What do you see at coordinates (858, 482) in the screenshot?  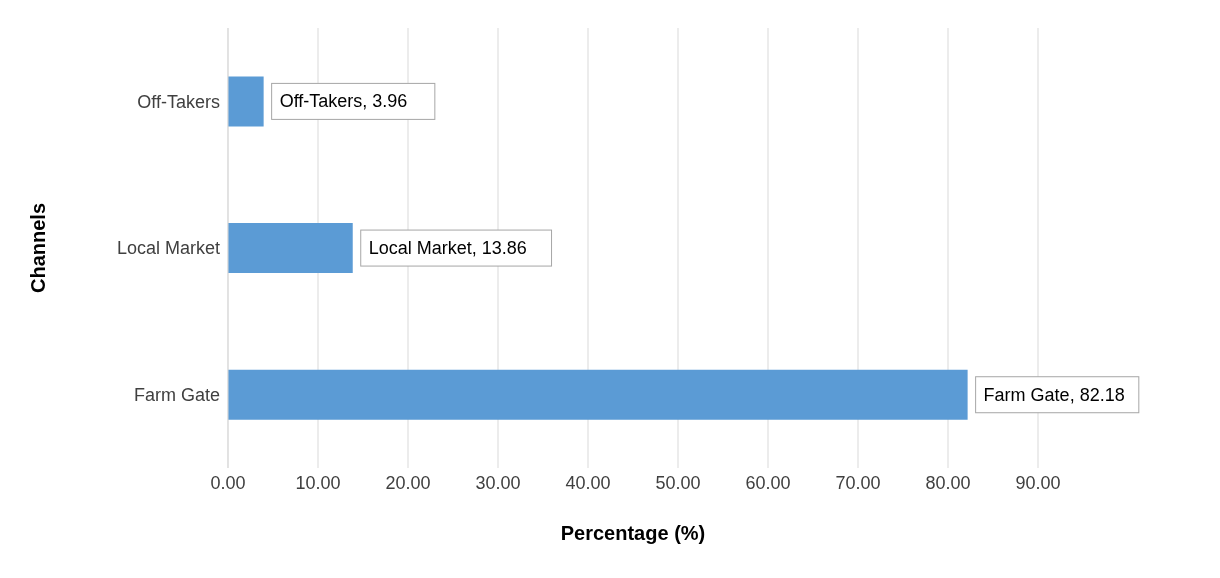 I see `x-tick-label: 70.00` at bounding box center [858, 482].